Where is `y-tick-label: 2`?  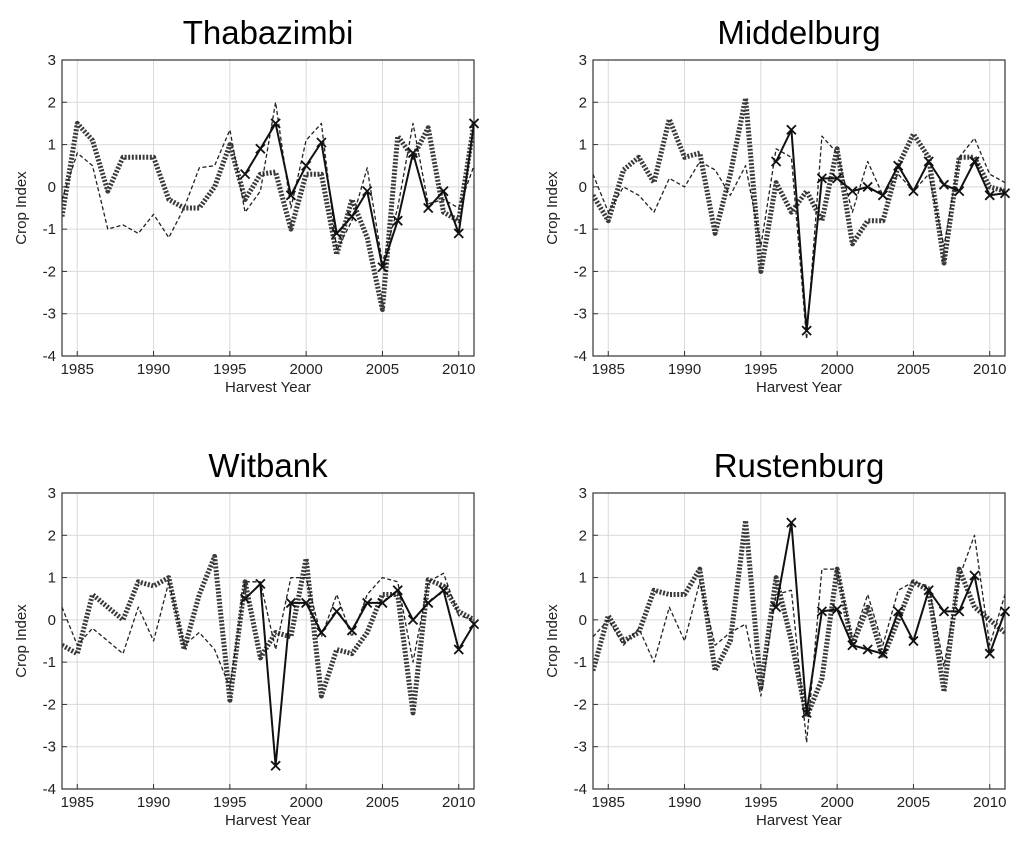
y-tick-label: 2 is located at coordinates (583, 535).